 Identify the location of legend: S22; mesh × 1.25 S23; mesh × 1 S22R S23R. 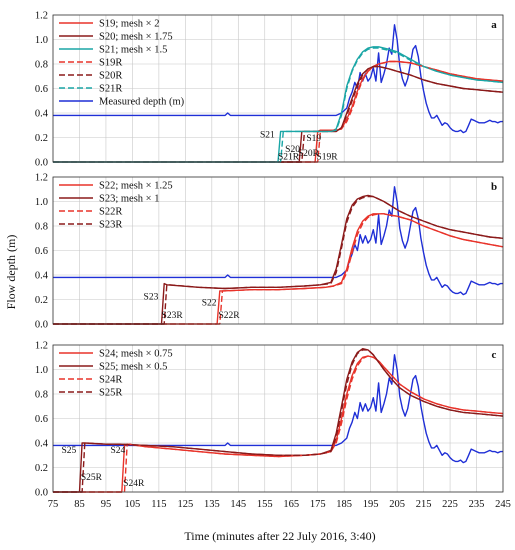
(116, 206).